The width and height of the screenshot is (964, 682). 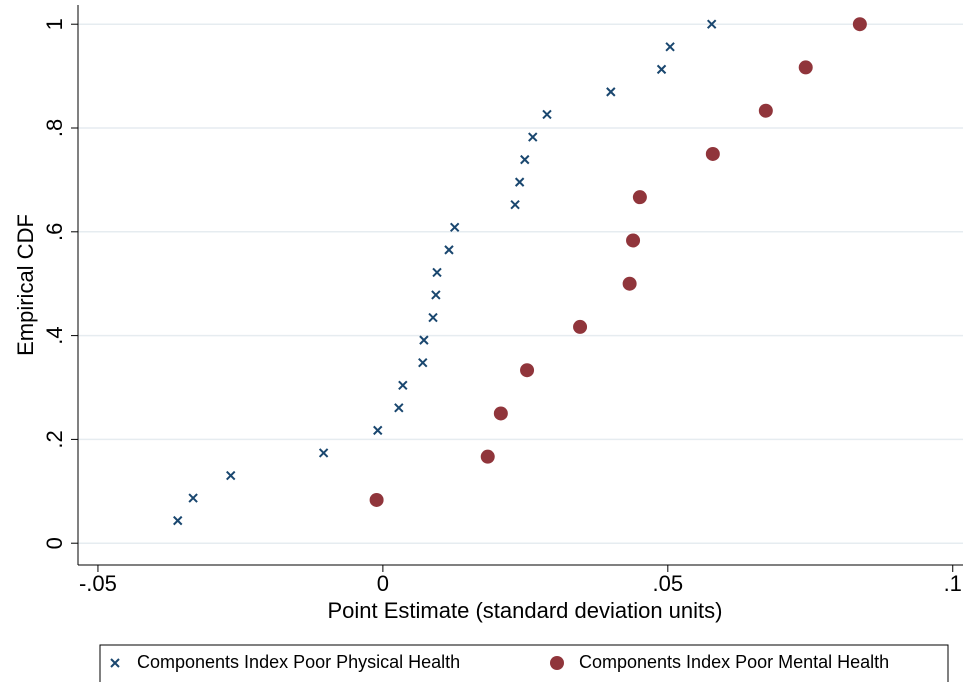 I want to click on legend-label: Components Index Poor Mental Health, so click(x=734, y=662).